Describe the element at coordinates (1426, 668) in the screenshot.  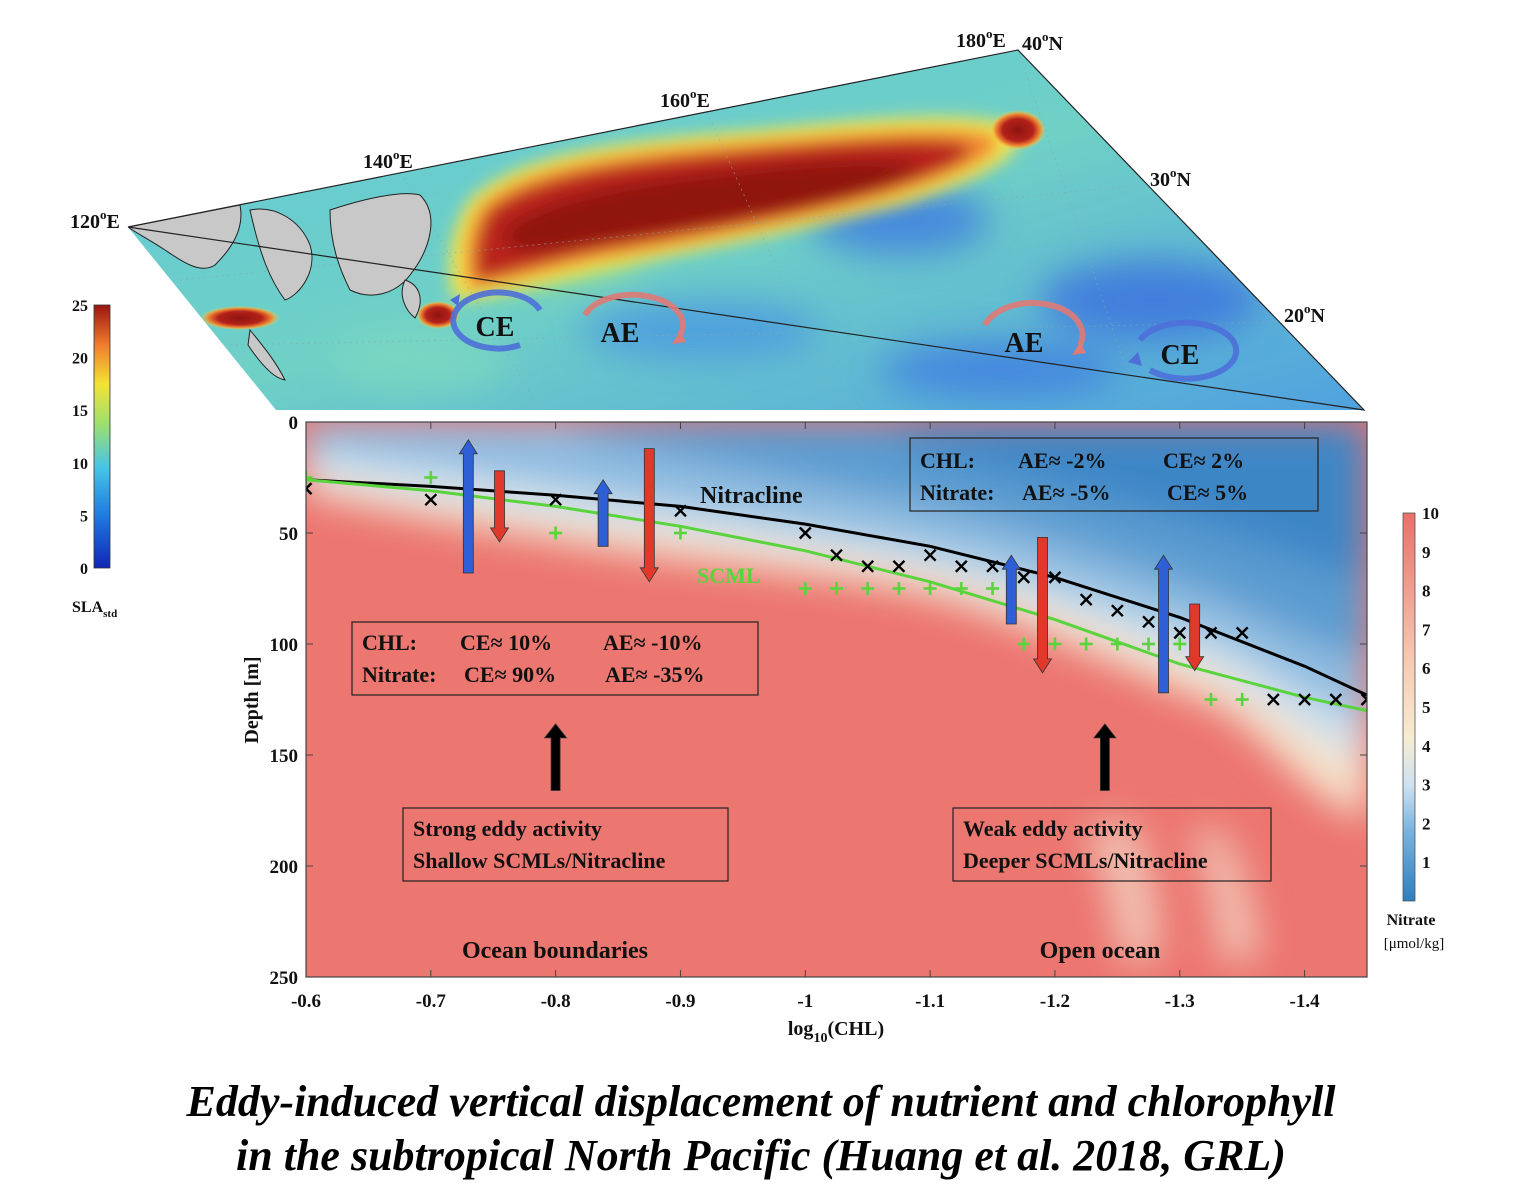
I see `nitrate-colorbar-tick: 6` at that location.